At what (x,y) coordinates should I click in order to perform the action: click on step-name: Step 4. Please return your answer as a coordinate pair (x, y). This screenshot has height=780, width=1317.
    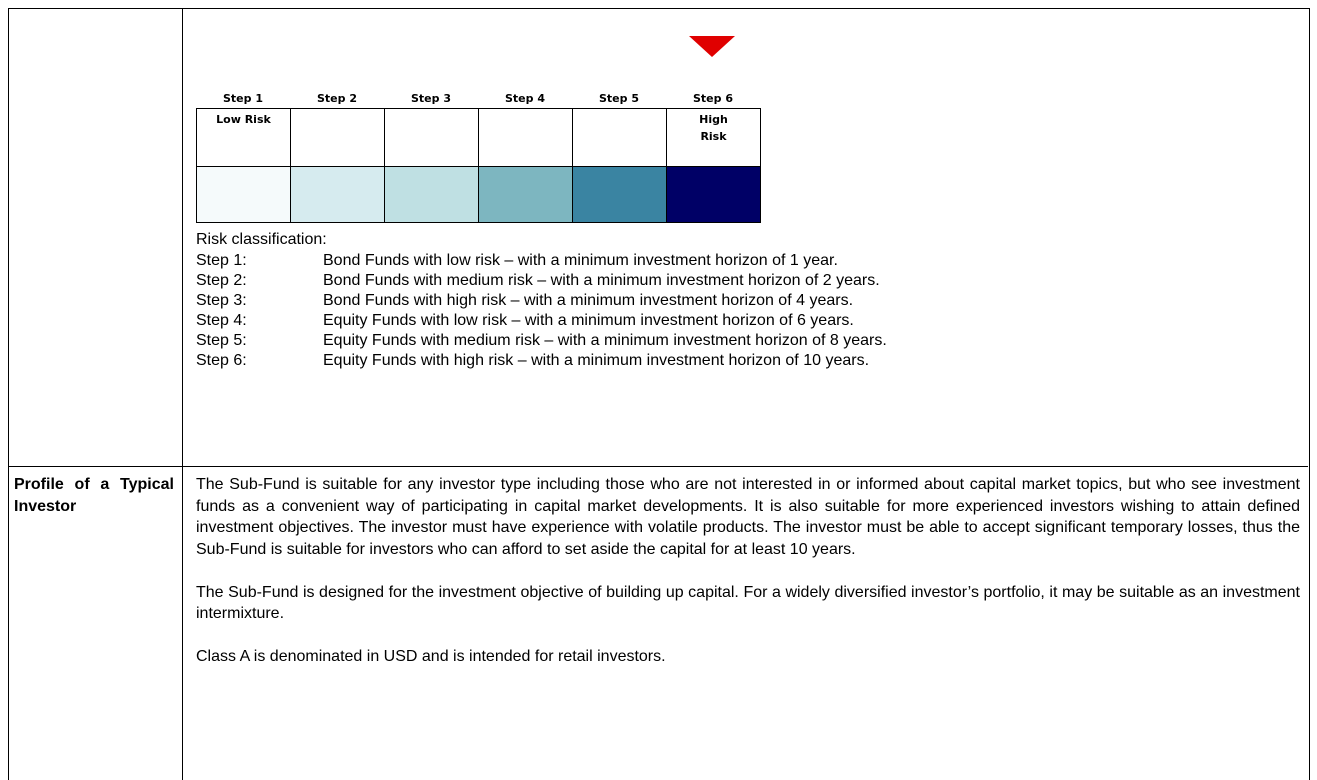
    Looking at the image, I should click on (525, 98).